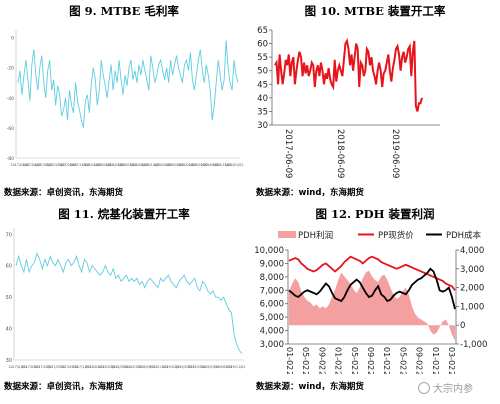 This screenshot has height=404, width=500. Describe the element at coordinates (262, 99) in the screenshot. I see `y-tick-label: 40` at that location.